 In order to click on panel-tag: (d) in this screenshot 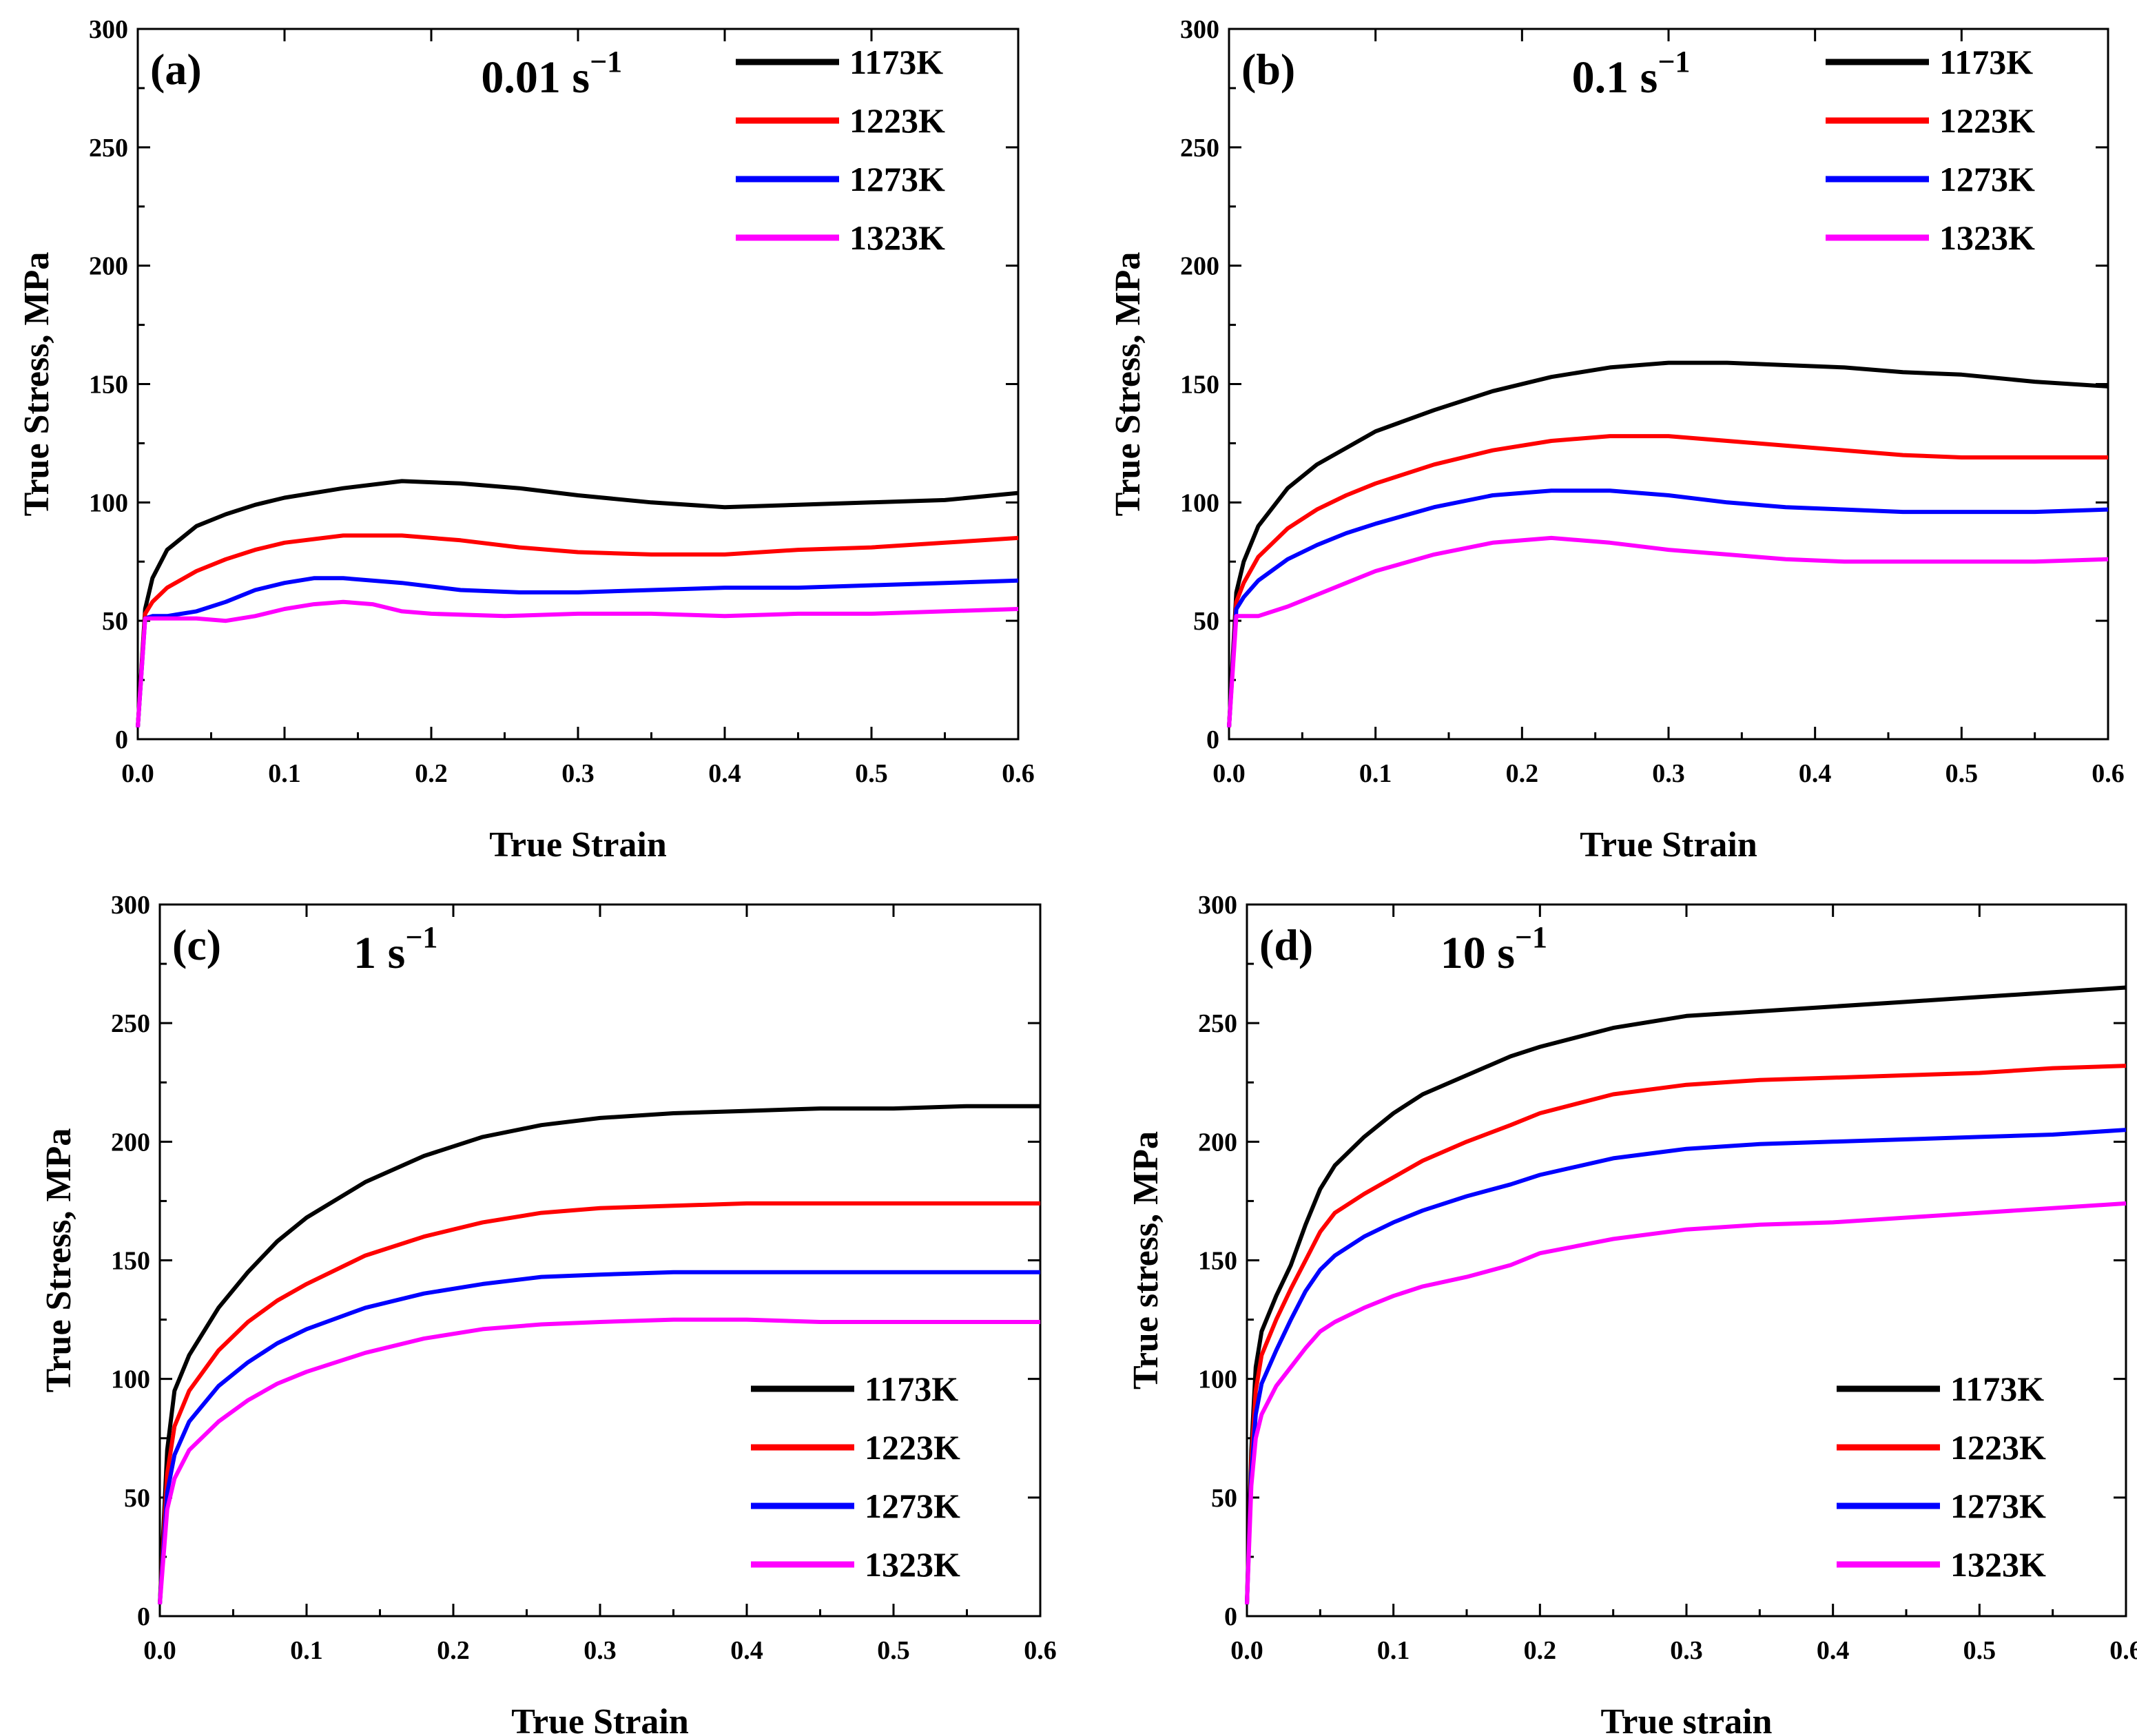, I will do `click(1286, 944)`.